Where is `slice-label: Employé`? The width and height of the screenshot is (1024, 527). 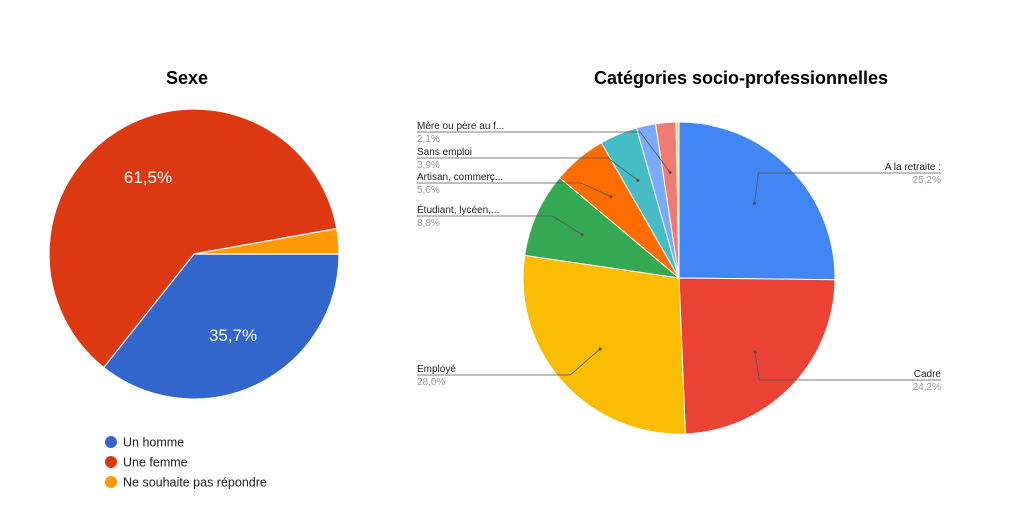 slice-label: Employé is located at coordinates (436, 369).